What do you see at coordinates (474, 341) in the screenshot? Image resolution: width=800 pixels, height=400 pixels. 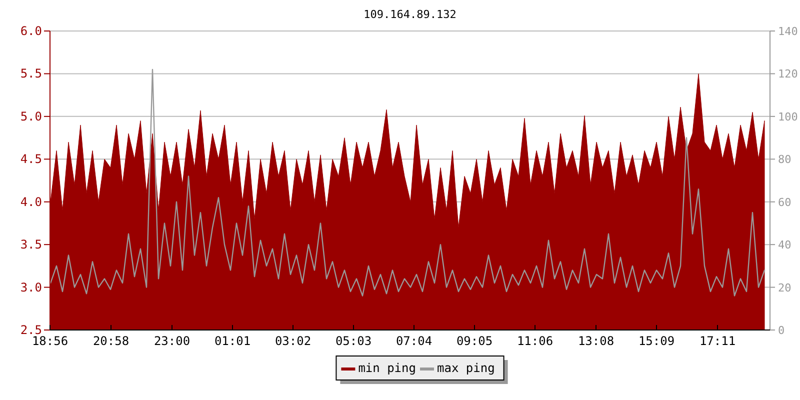 I see `x-tick-label: 09:05` at bounding box center [474, 341].